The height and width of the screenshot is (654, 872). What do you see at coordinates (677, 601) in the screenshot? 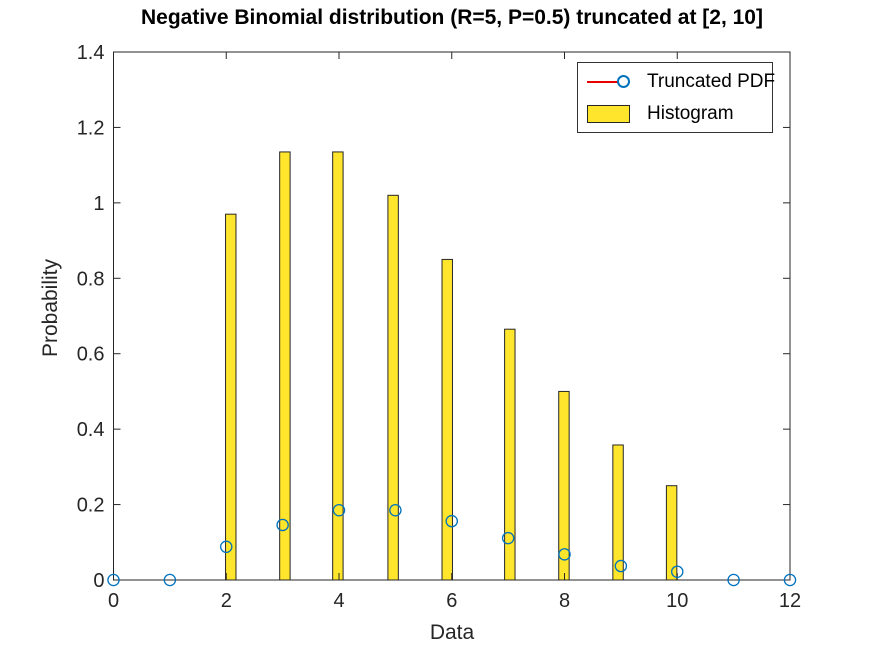
I see `x-tick-label: 10` at bounding box center [677, 601].